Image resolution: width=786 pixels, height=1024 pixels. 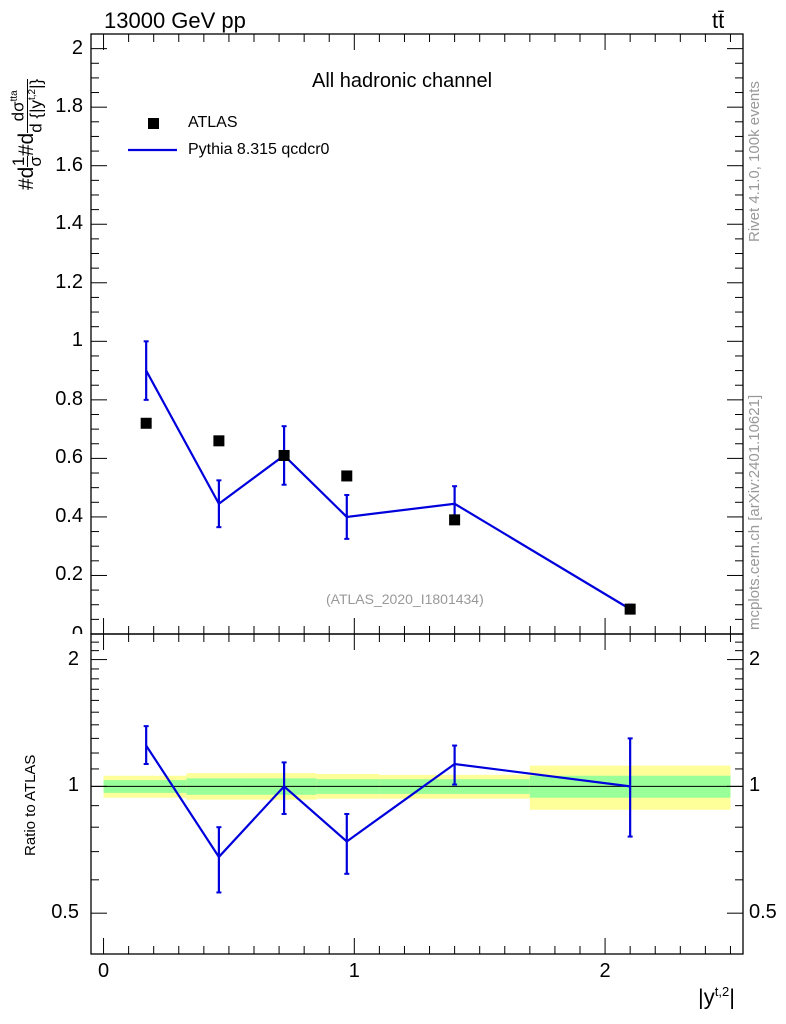 What do you see at coordinates (35, 161) in the screenshot?
I see `ylabel-frac-den: σ` at bounding box center [35, 161].